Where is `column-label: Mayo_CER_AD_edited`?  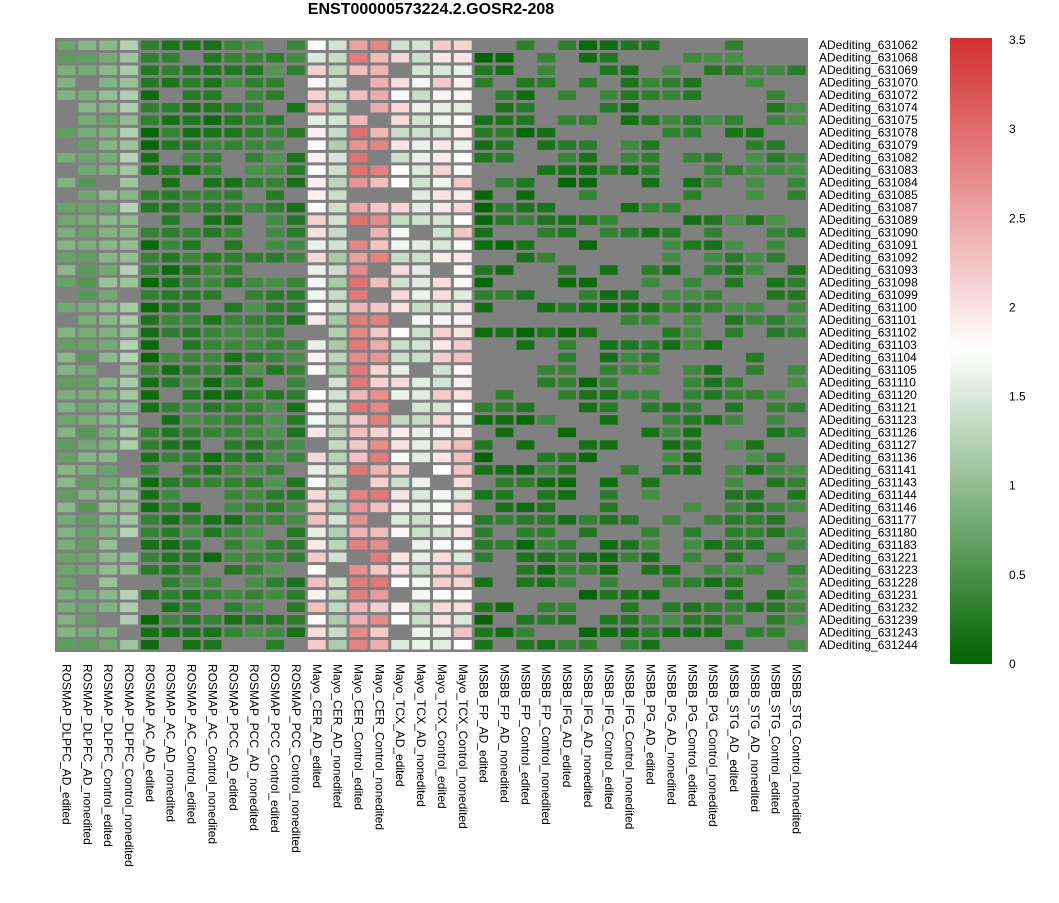 column-label: Mayo_CER_AD_edited is located at coordinates (317, 726).